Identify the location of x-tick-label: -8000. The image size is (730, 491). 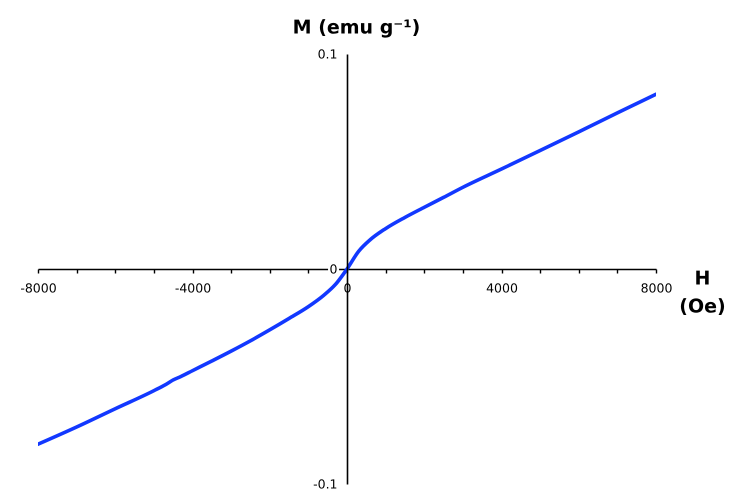
(38, 288).